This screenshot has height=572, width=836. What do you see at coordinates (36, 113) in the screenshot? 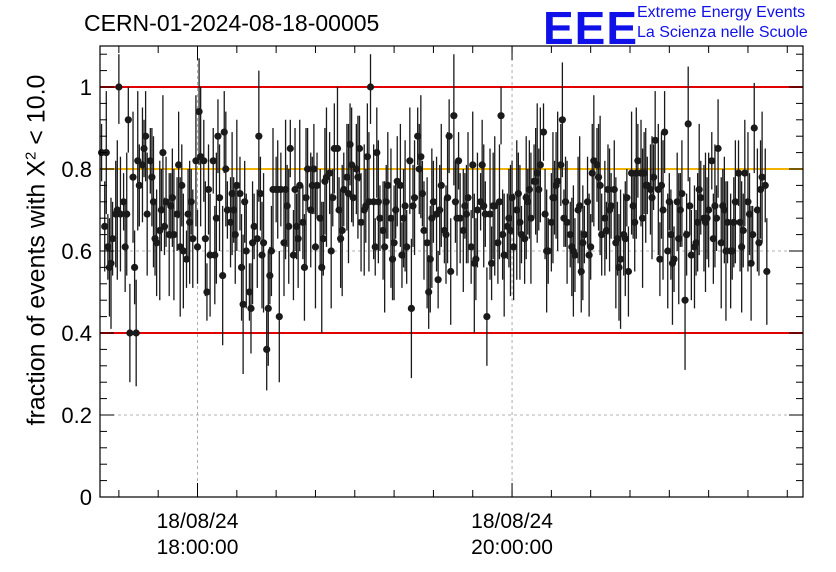
I see `y-axis-label-suffix: < 10.0` at bounding box center [36, 113].